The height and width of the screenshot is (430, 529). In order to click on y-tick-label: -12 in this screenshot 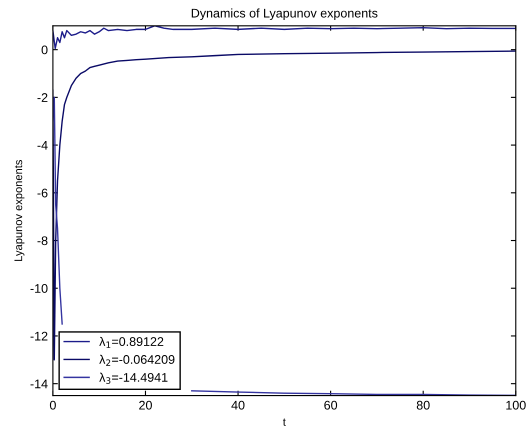, I will do `click(39, 336)`.